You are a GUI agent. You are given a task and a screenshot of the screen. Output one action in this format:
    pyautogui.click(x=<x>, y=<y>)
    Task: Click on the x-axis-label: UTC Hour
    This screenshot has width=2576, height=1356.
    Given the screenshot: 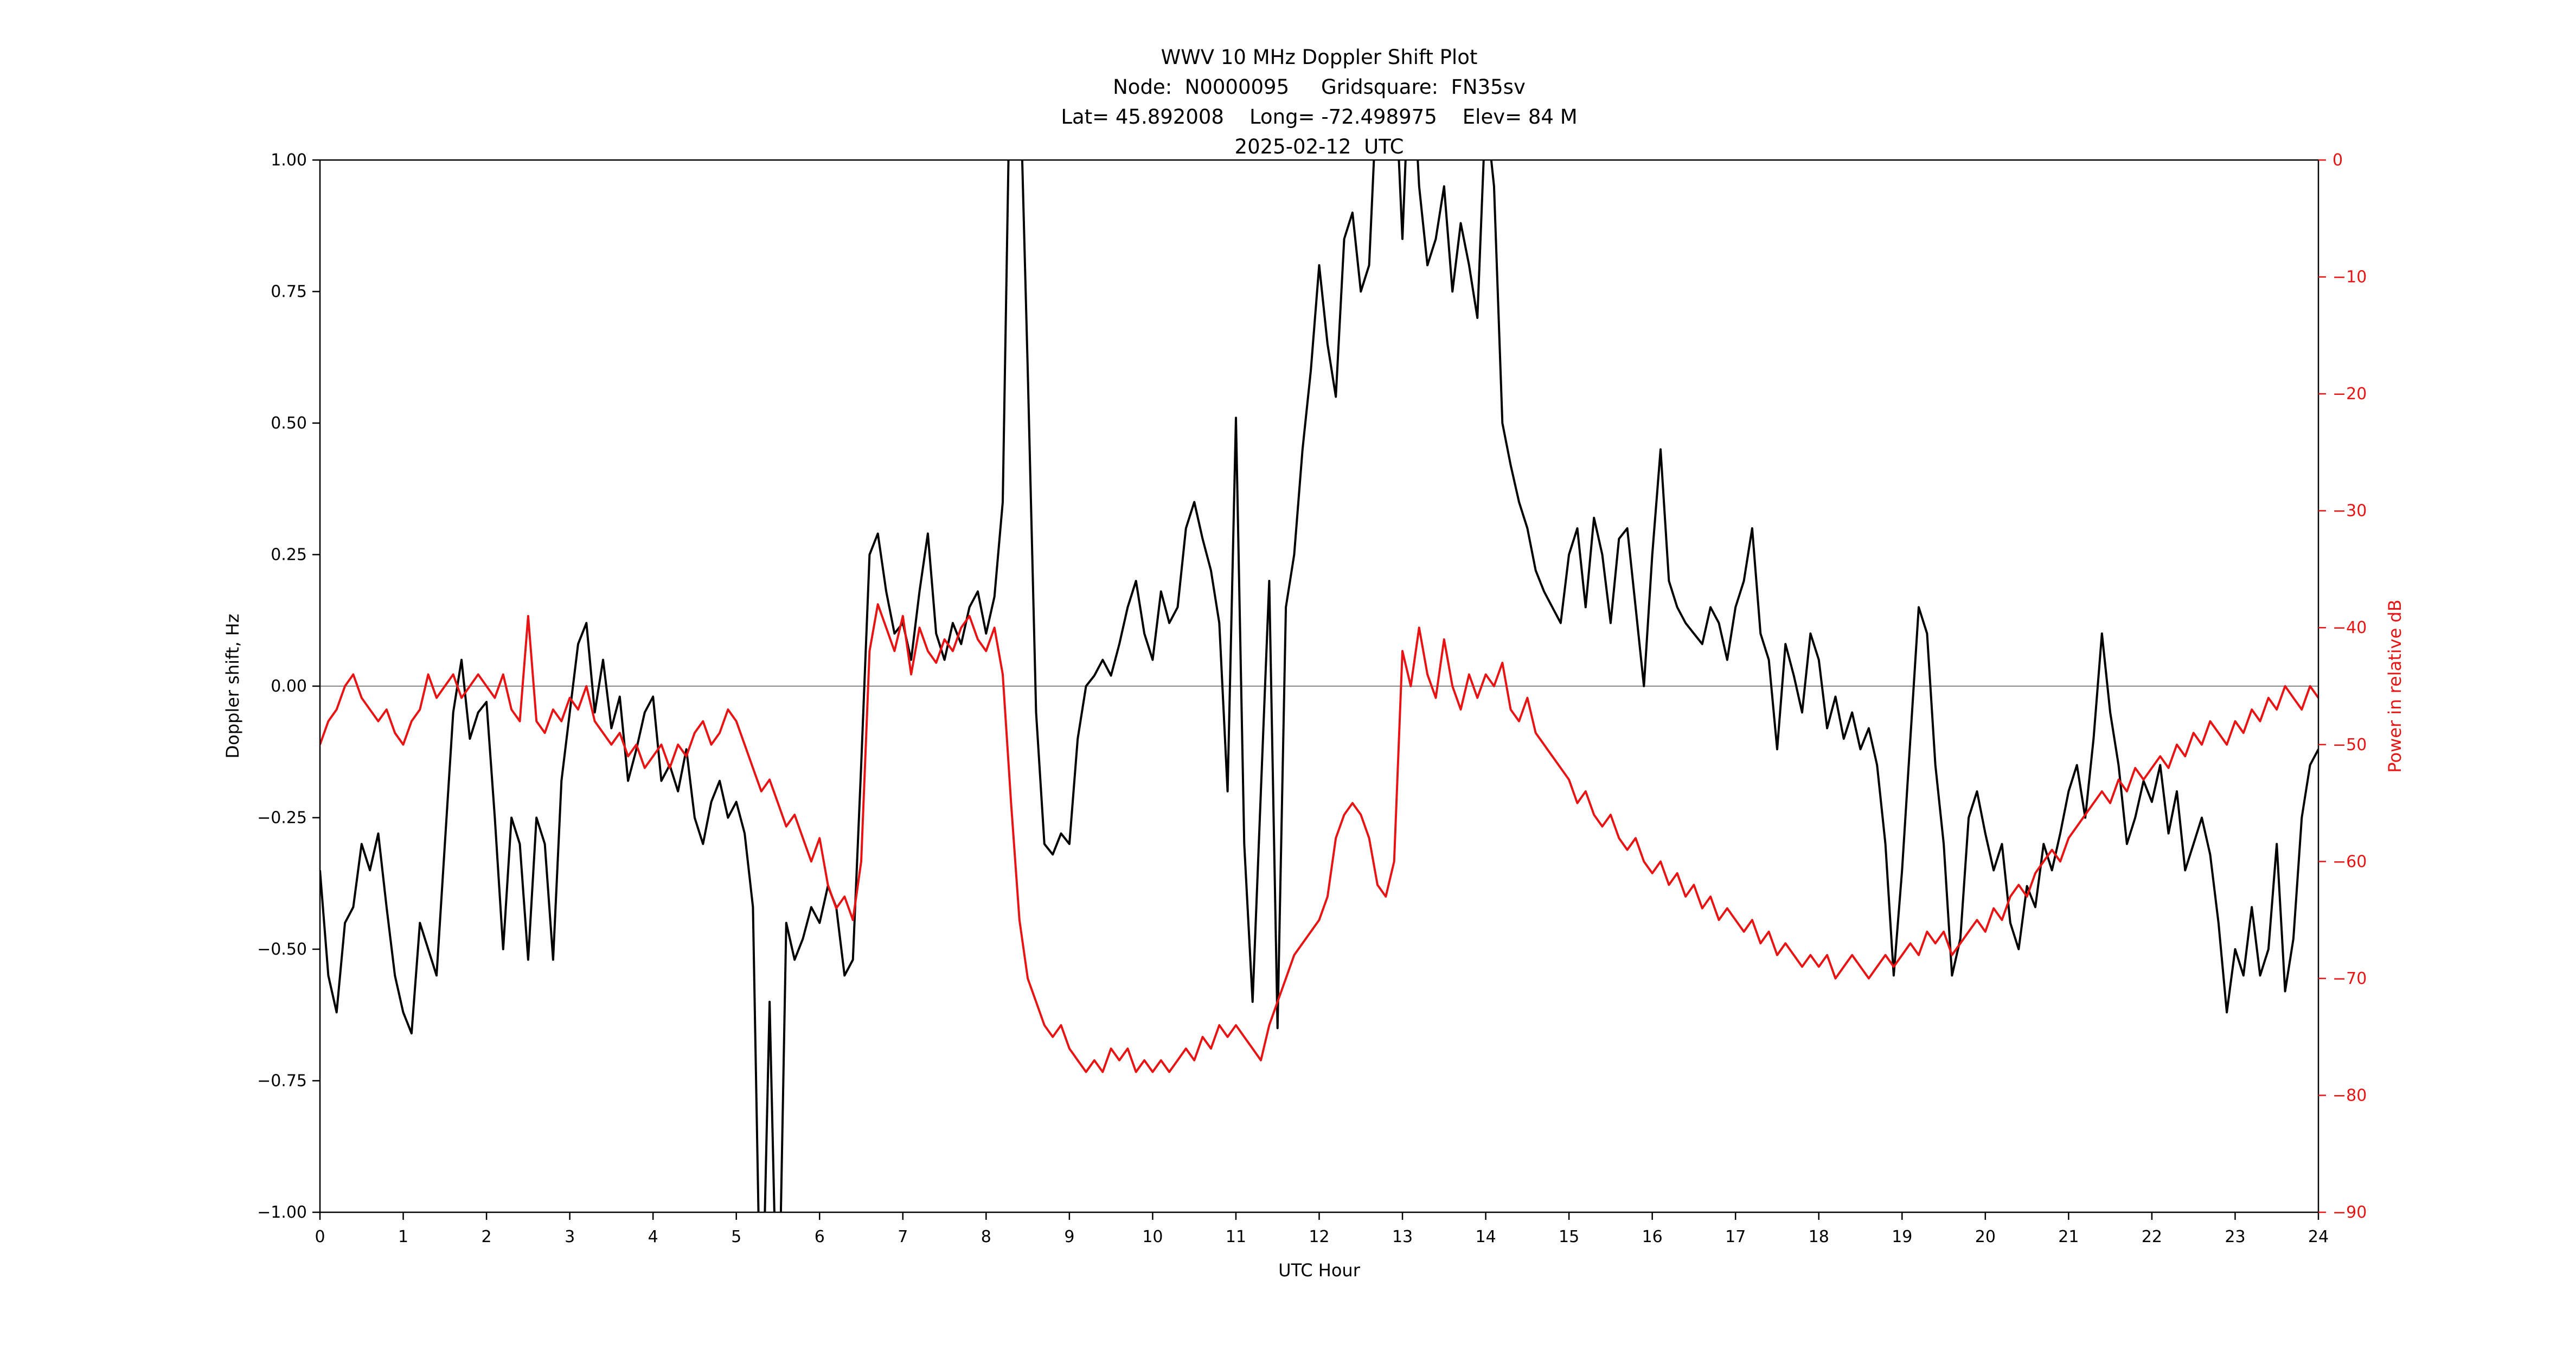 What is the action you would take?
    pyautogui.click(x=1319, y=1270)
    